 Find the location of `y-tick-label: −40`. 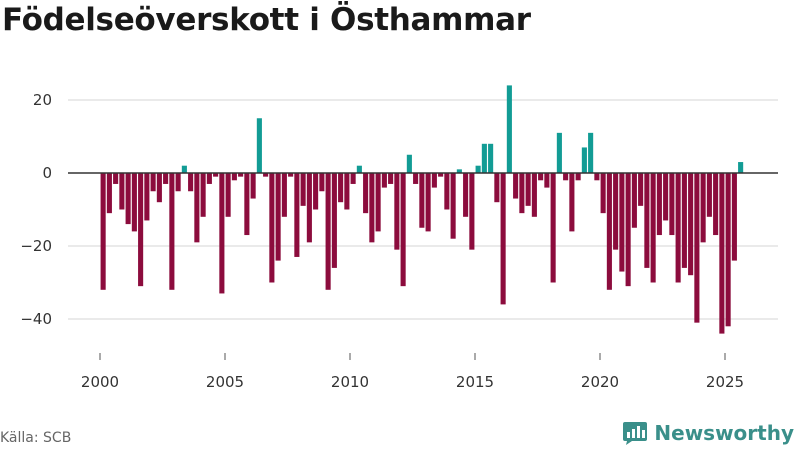

y-tick-label: −40 is located at coordinates (36, 319).